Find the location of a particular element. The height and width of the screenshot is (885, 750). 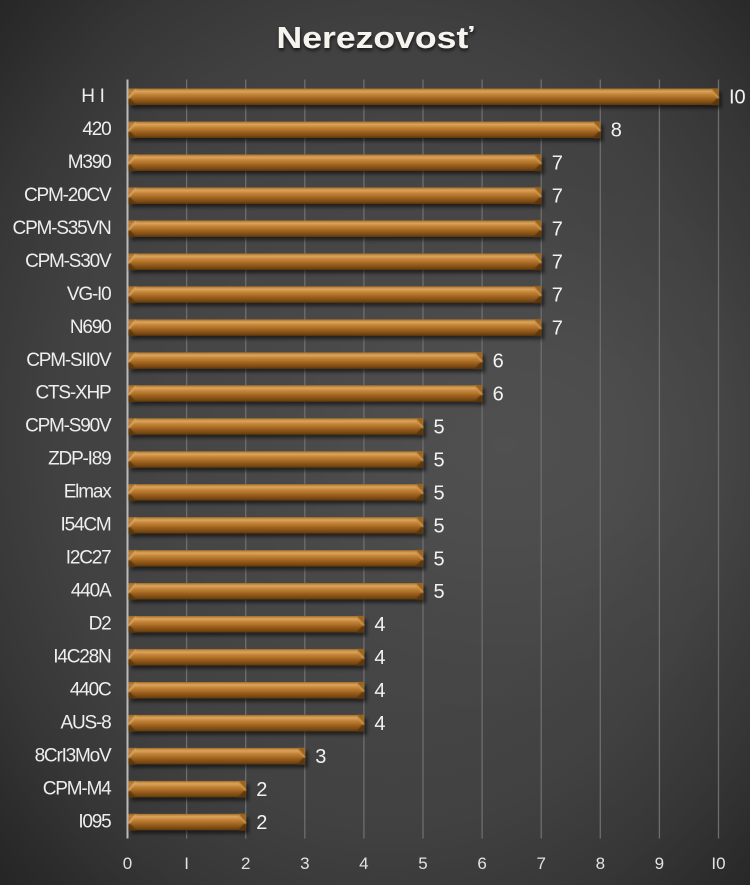

svg-text: CTS-XHP is located at coordinates (74, 393).